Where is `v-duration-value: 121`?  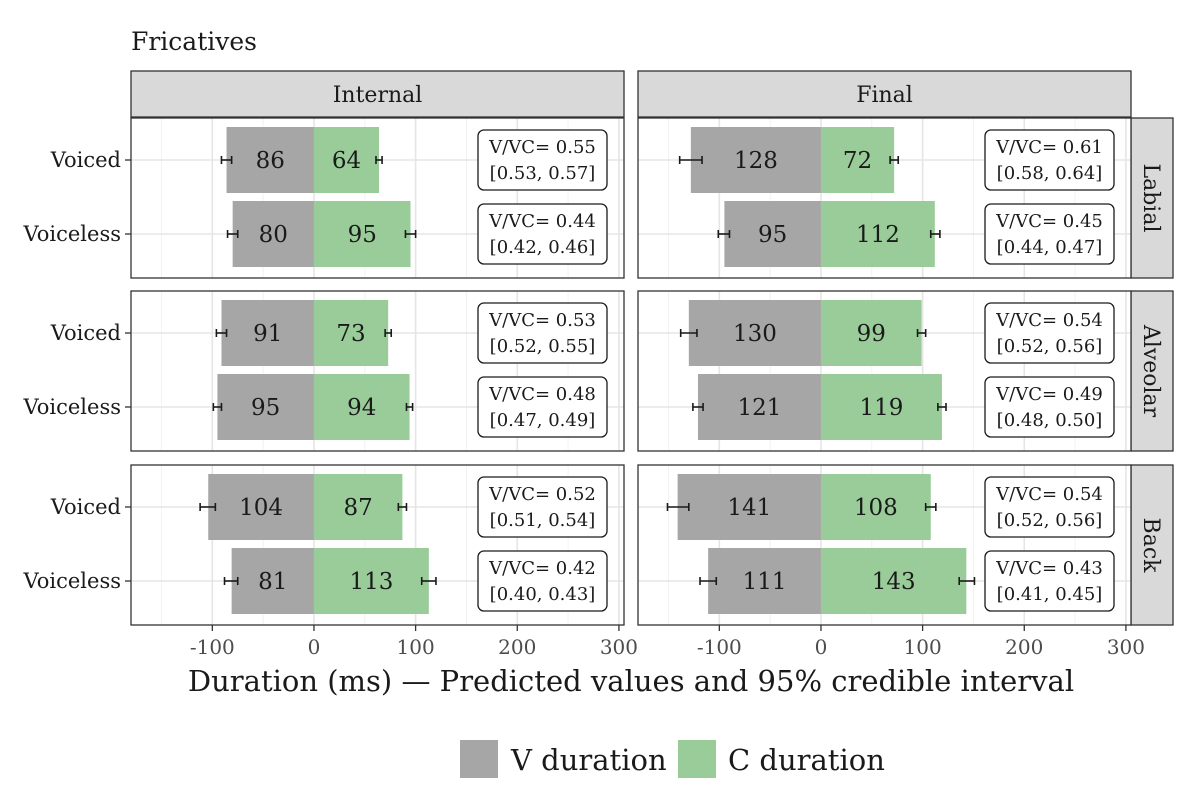
v-duration-value: 121 is located at coordinates (760, 408).